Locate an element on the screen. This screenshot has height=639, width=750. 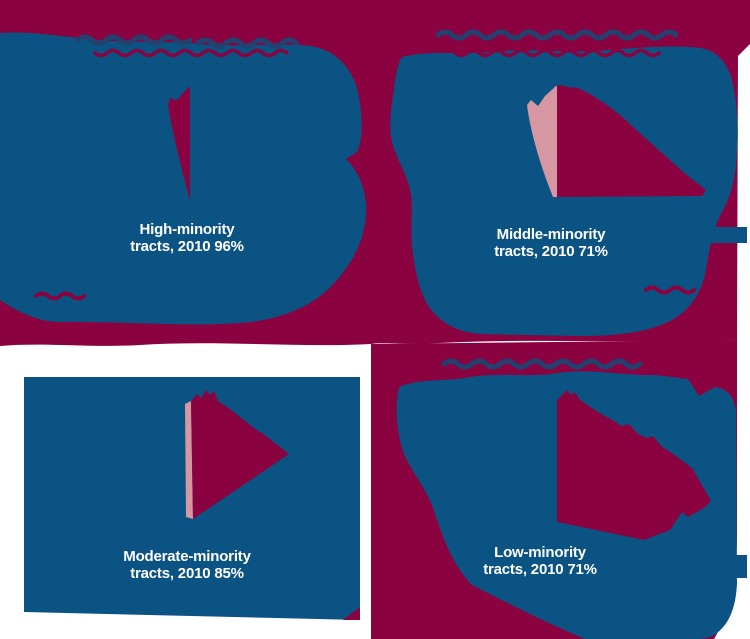
illegible-title-squiggle-top-left is located at coordinates (187, 41).